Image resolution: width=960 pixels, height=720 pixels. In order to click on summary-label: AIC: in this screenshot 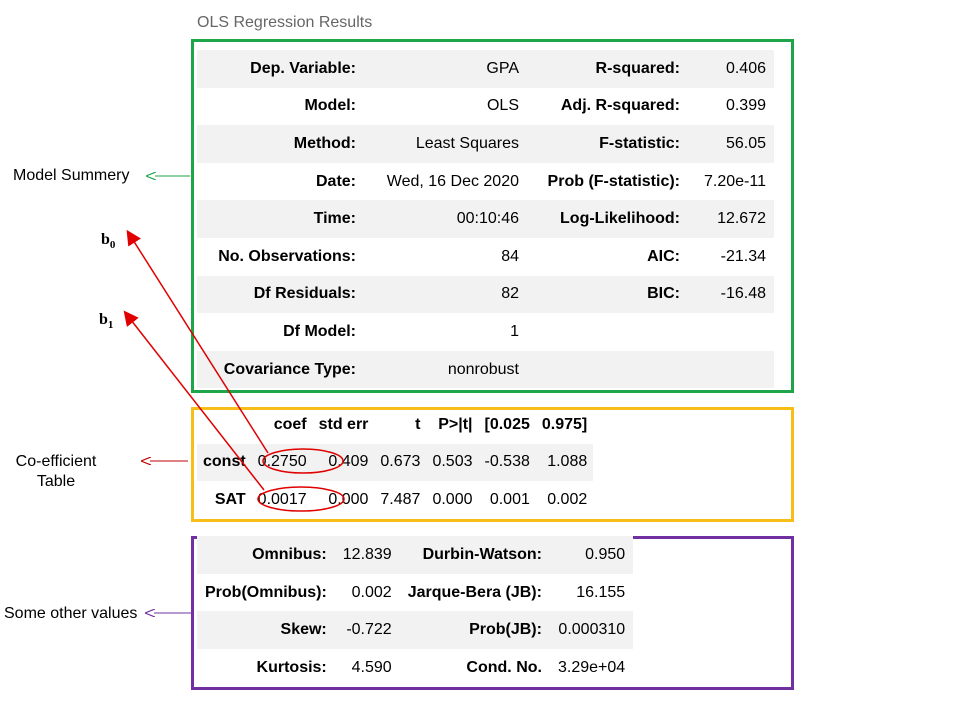, I will do `click(663, 256)`.